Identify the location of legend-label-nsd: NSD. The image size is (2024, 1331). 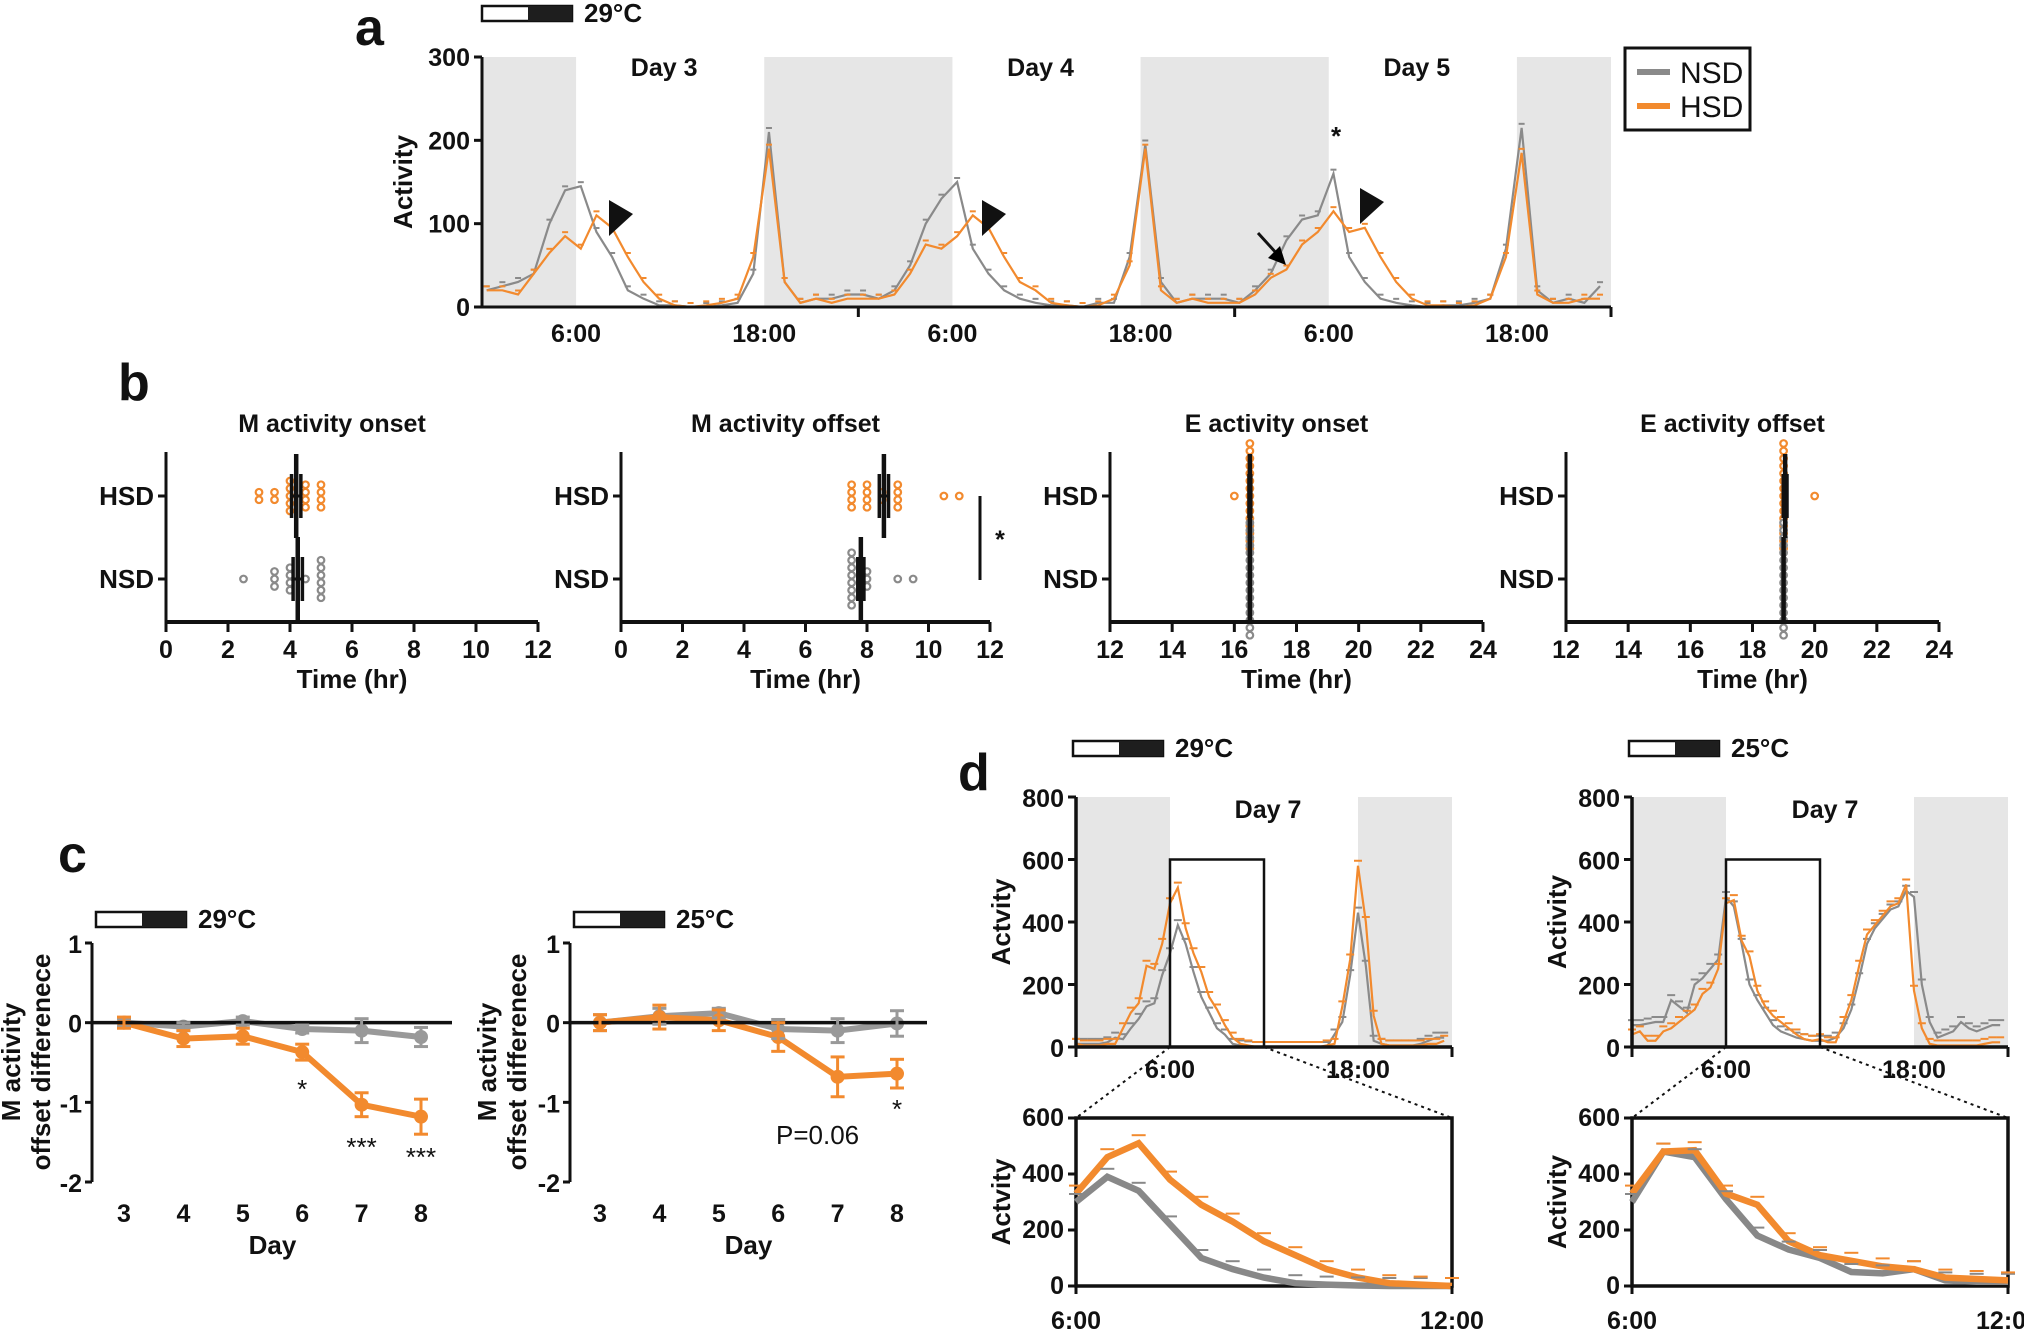
(1711, 73).